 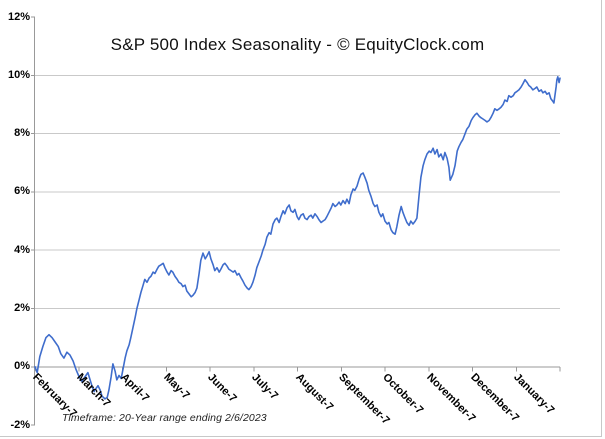 I want to click on y-axis-tick-label: -2%, so click(x=20, y=424).